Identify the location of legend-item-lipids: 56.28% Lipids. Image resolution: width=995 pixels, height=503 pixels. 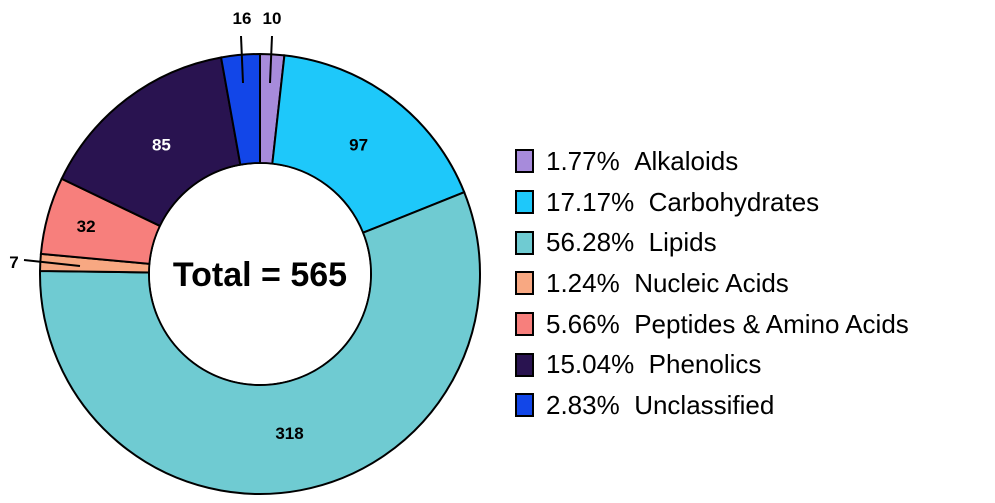
(712, 242).